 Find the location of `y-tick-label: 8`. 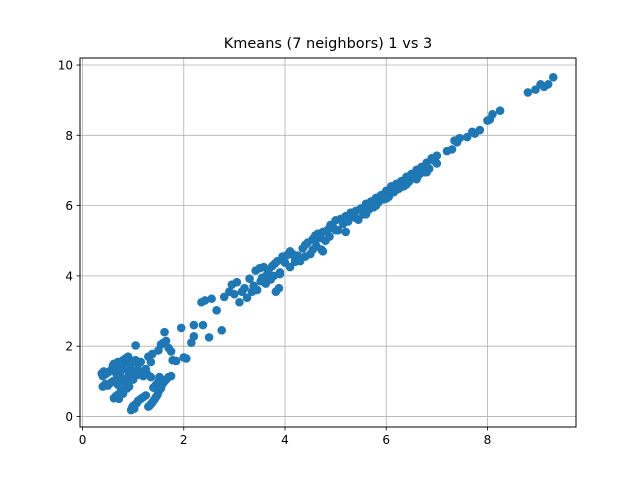

y-tick-label: 8 is located at coordinates (69, 136).